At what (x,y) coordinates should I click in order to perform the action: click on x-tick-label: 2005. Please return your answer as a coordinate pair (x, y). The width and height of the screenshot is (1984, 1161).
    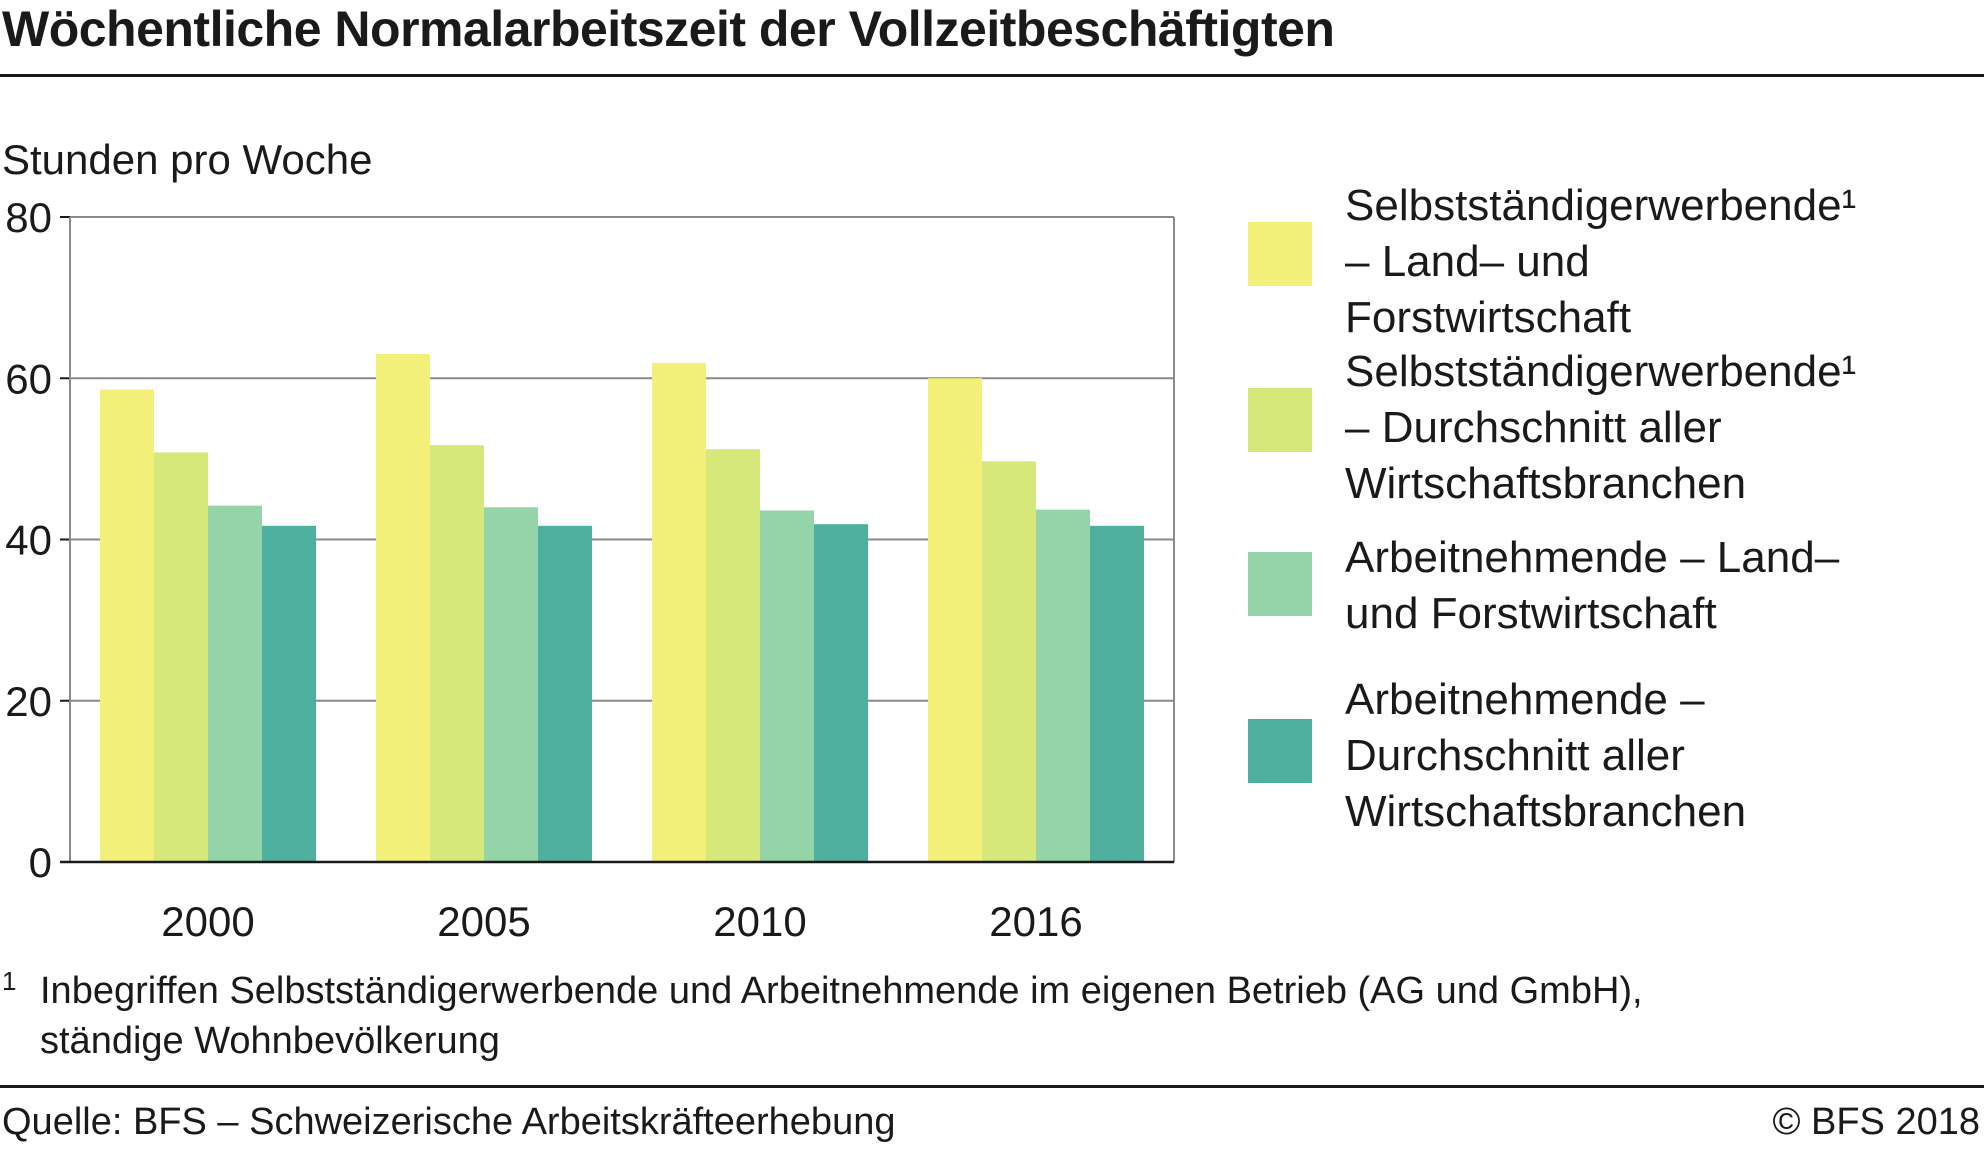
    Looking at the image, I should click on (483, 921).